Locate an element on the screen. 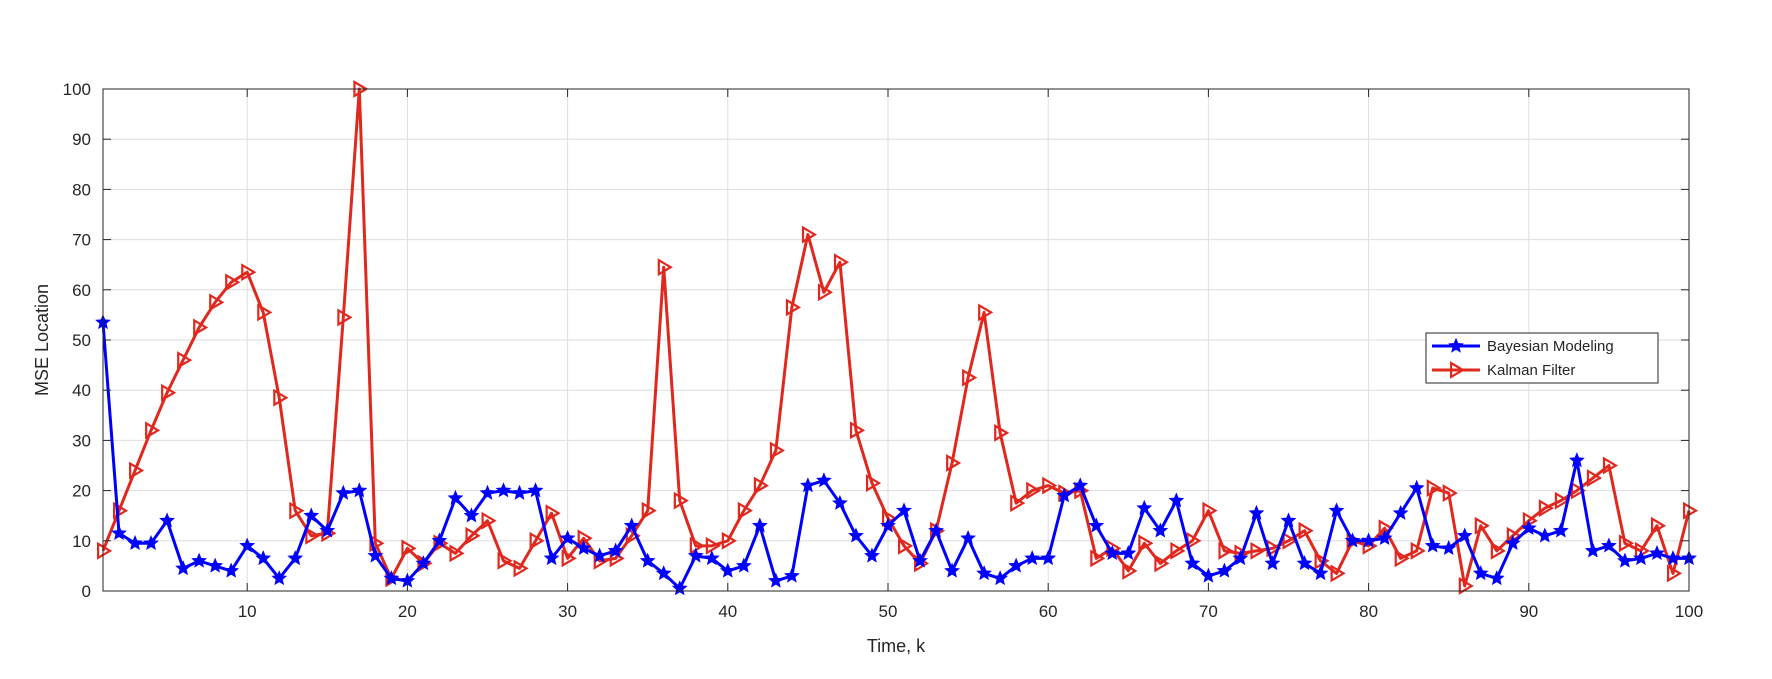 This screenshot has height=679, width=1772. legend-entries: Bayesian Modeling Kalman Filter is located at coordinates (1523, 358).